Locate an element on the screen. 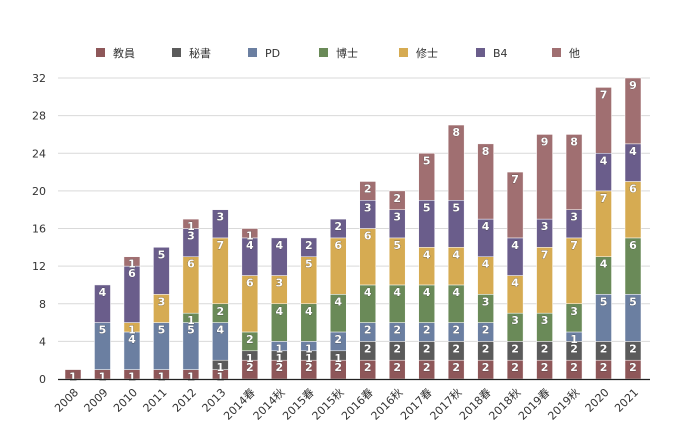 The width and height of the screenshot is (679, 437). legend-label: PD is located at coordinates (272, 53).